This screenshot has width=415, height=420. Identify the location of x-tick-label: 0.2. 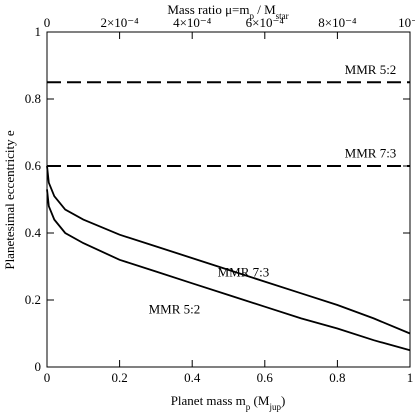
(119, 377).